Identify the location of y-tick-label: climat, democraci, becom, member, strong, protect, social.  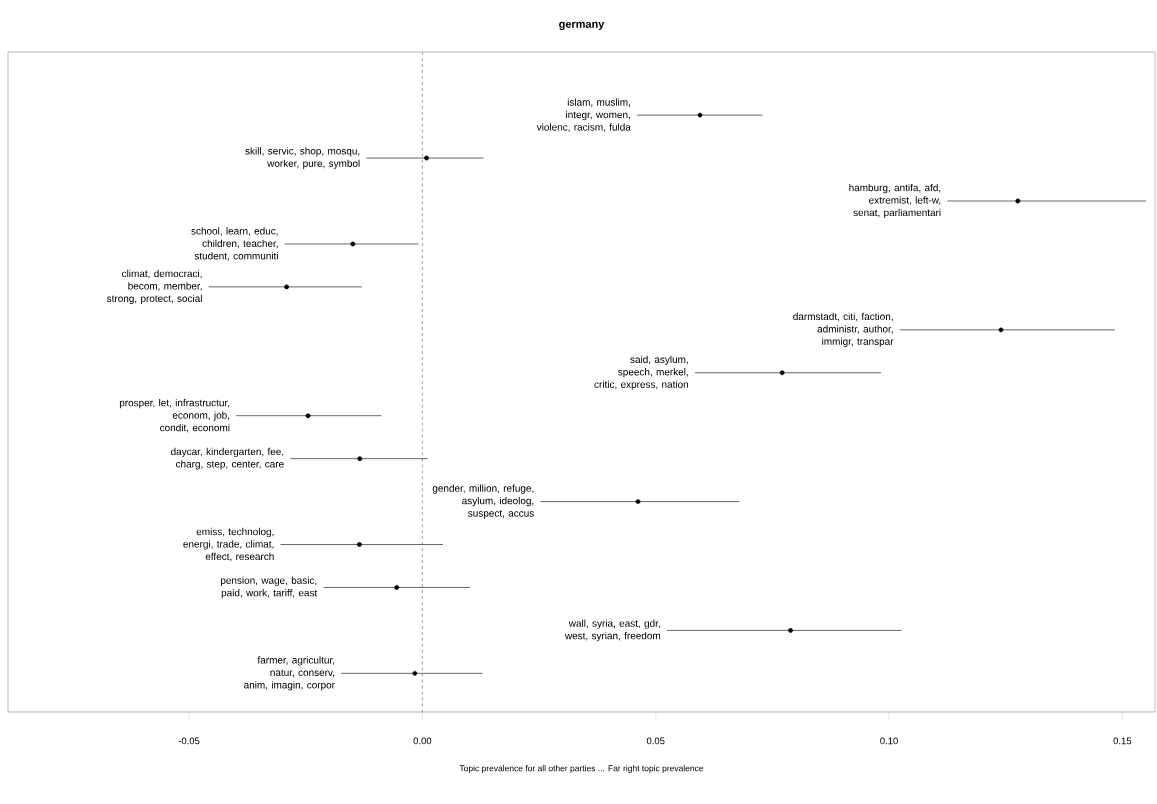
(154, 286).